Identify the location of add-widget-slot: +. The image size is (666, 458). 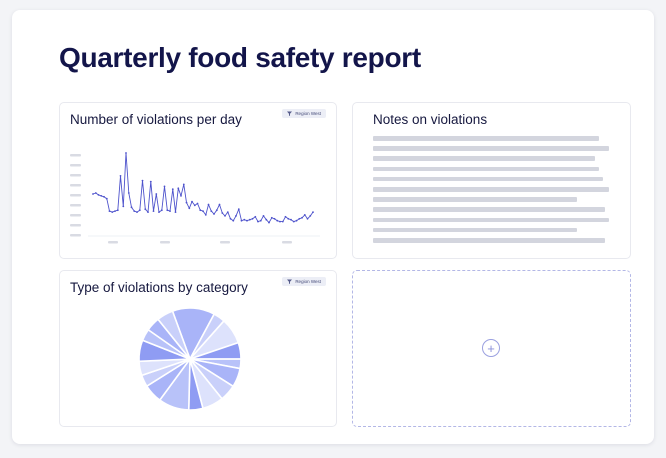
(491, 348).